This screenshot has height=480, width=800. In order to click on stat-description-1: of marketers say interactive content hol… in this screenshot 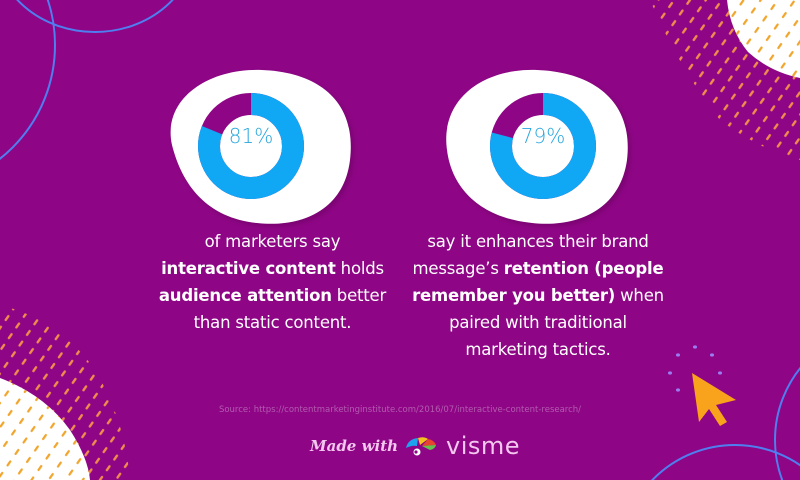, I will do `click(272, 282)`.